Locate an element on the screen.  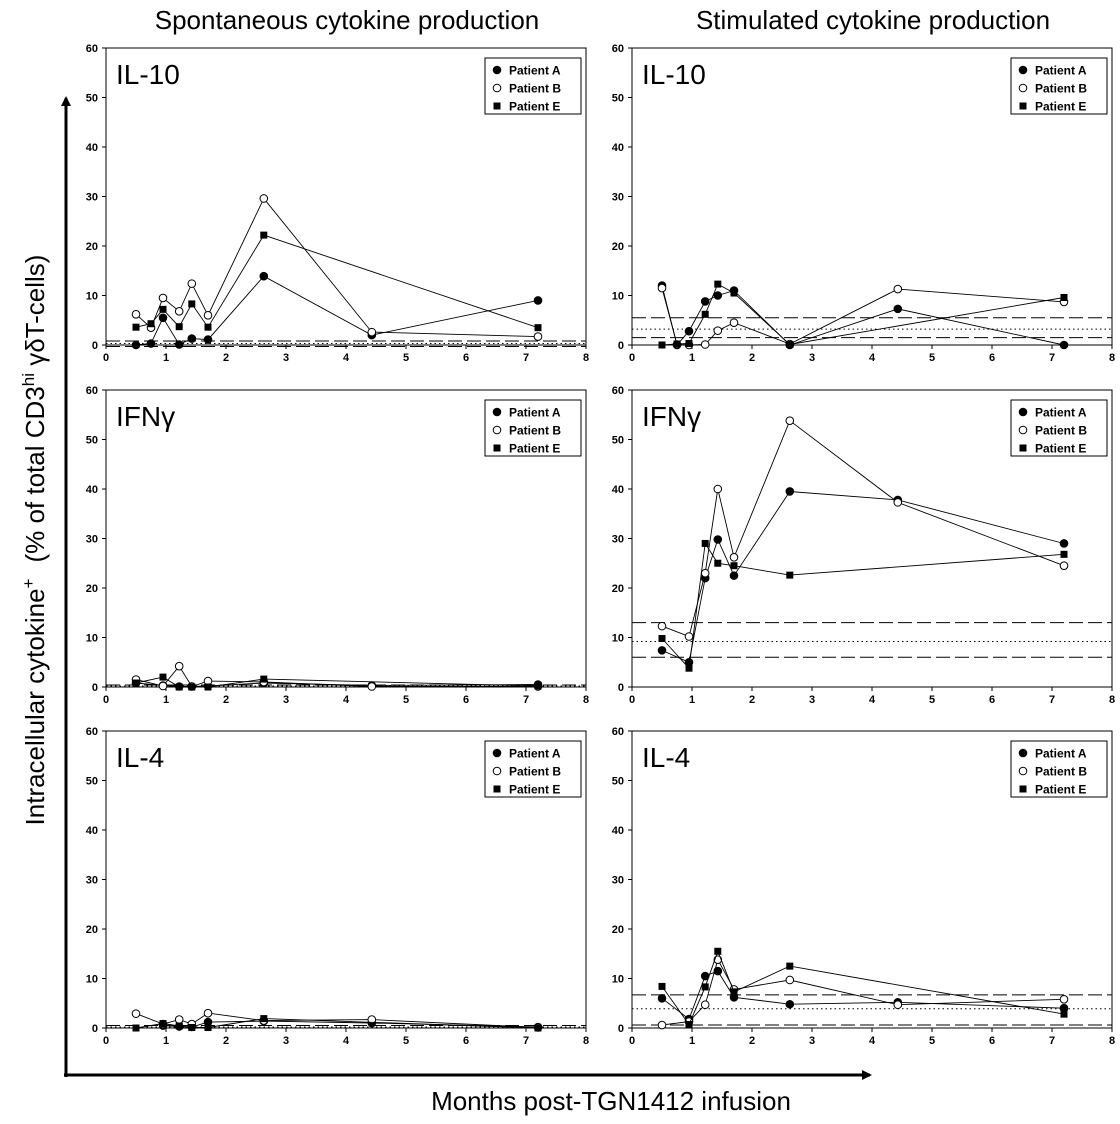
x-tick-label: 8 is located at coordinates (1112, 1041).